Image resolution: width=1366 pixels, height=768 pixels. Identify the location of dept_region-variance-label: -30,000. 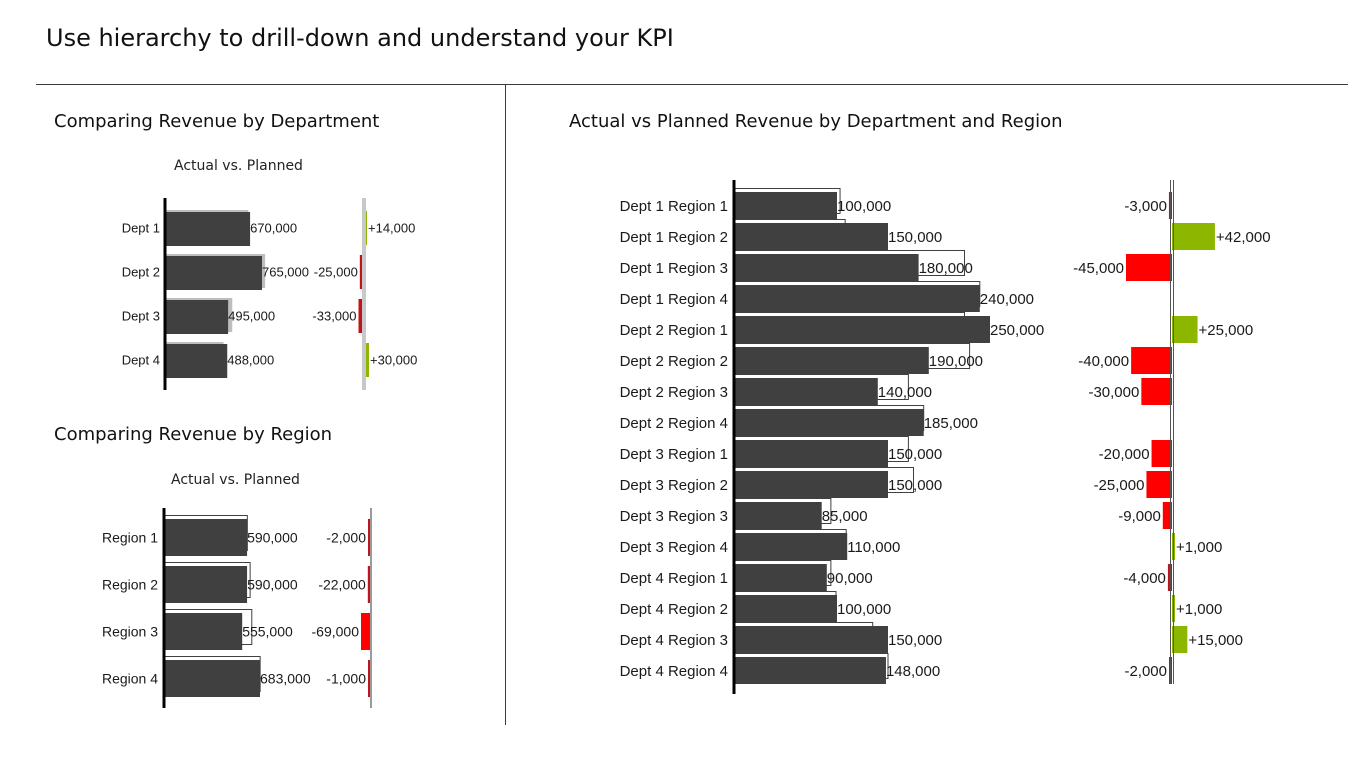
(1113, 392).